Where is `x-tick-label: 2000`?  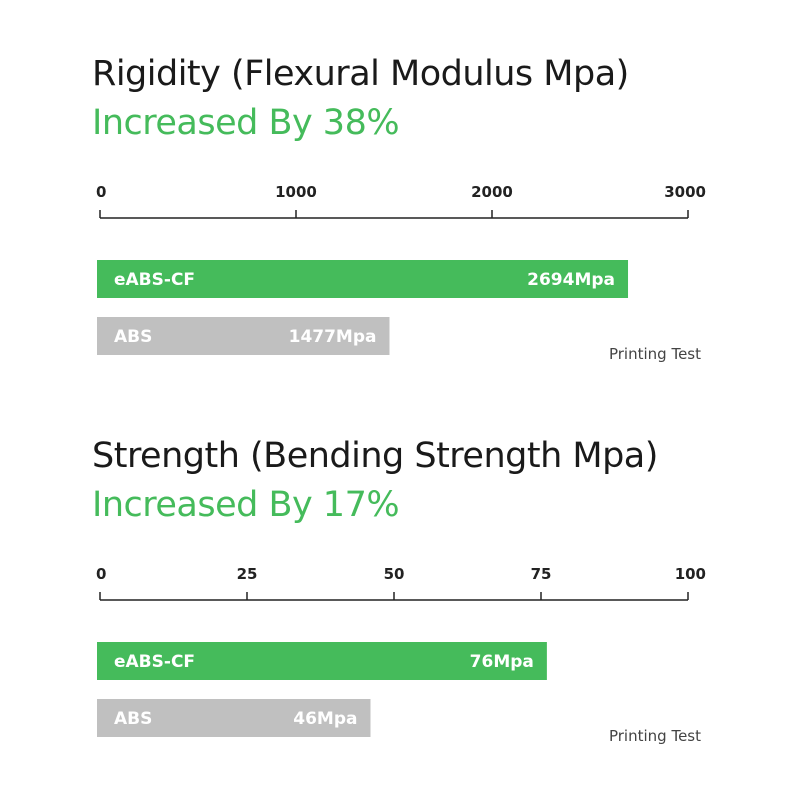 x-tick-label: 2000 is located at coordinates (492, 192).